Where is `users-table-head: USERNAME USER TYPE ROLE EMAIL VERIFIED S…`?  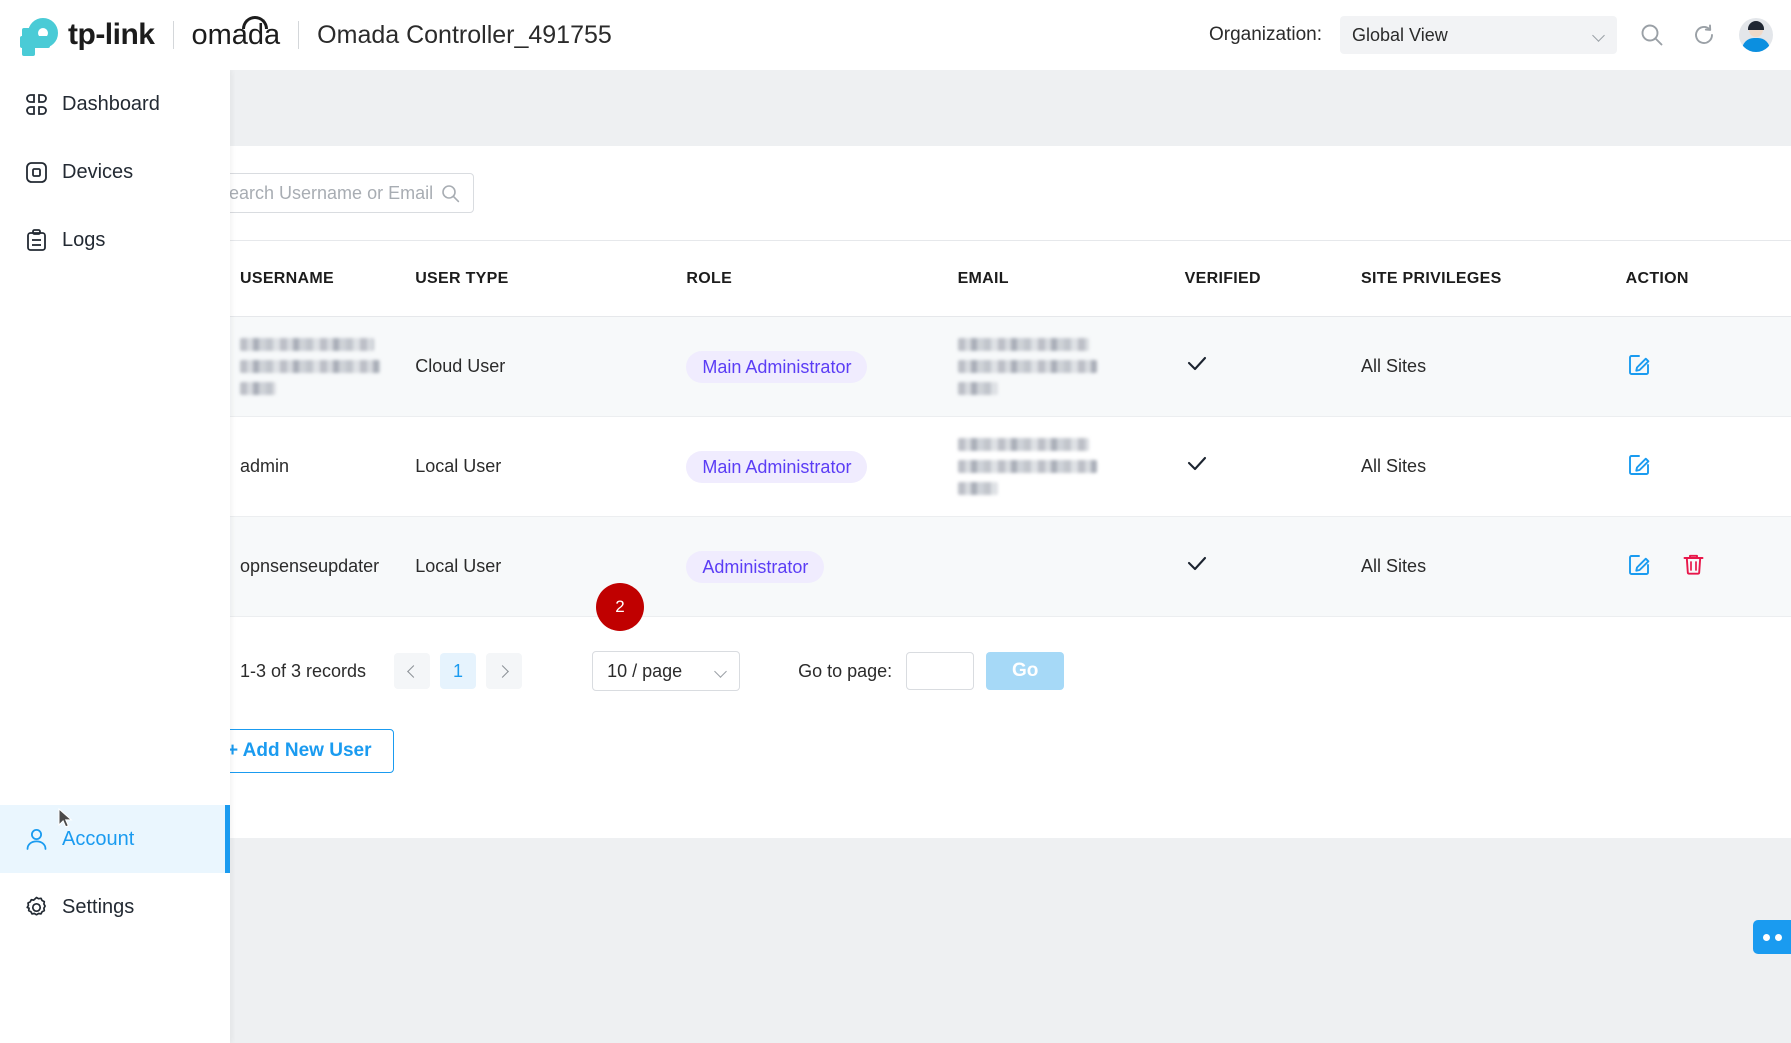
users-table-head: USERNAME USER TYPE ROLE EMAIL VERIFIED S… is located at coordinates (1010, 278).